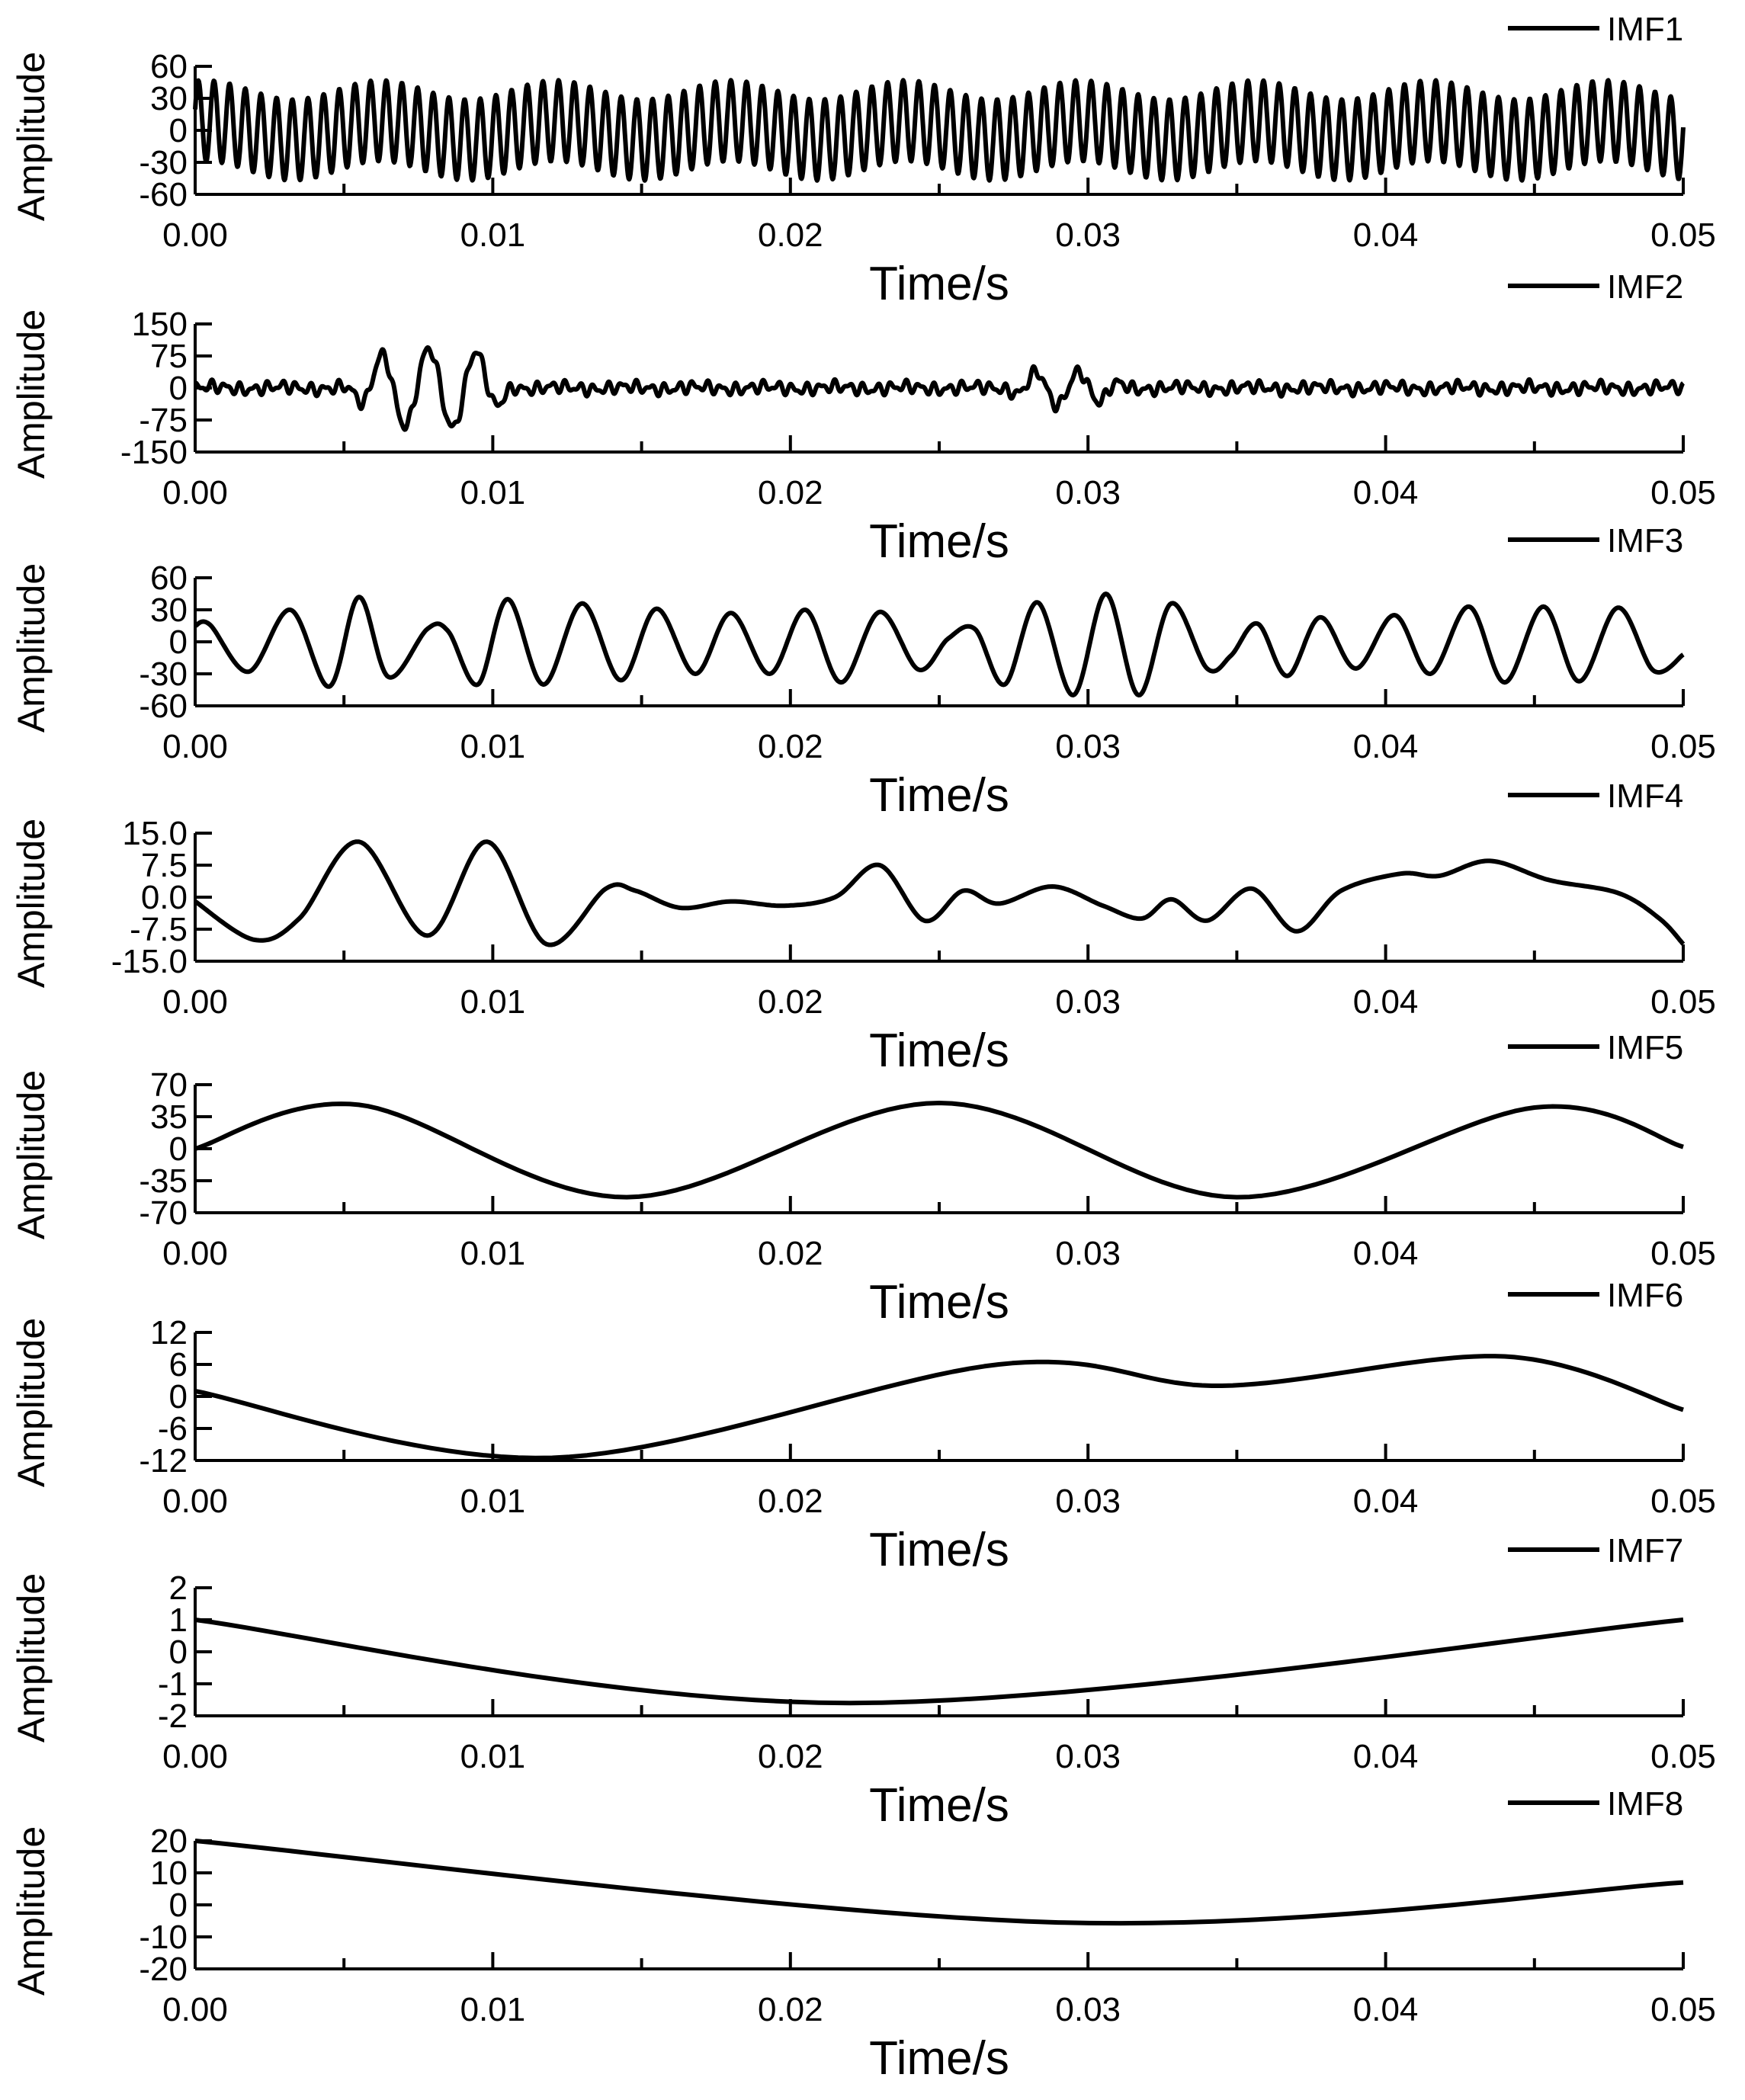 The height and width of the screenshot is (2100, 1745). I want to click on y-tick-label: 150, so click(160, 324).